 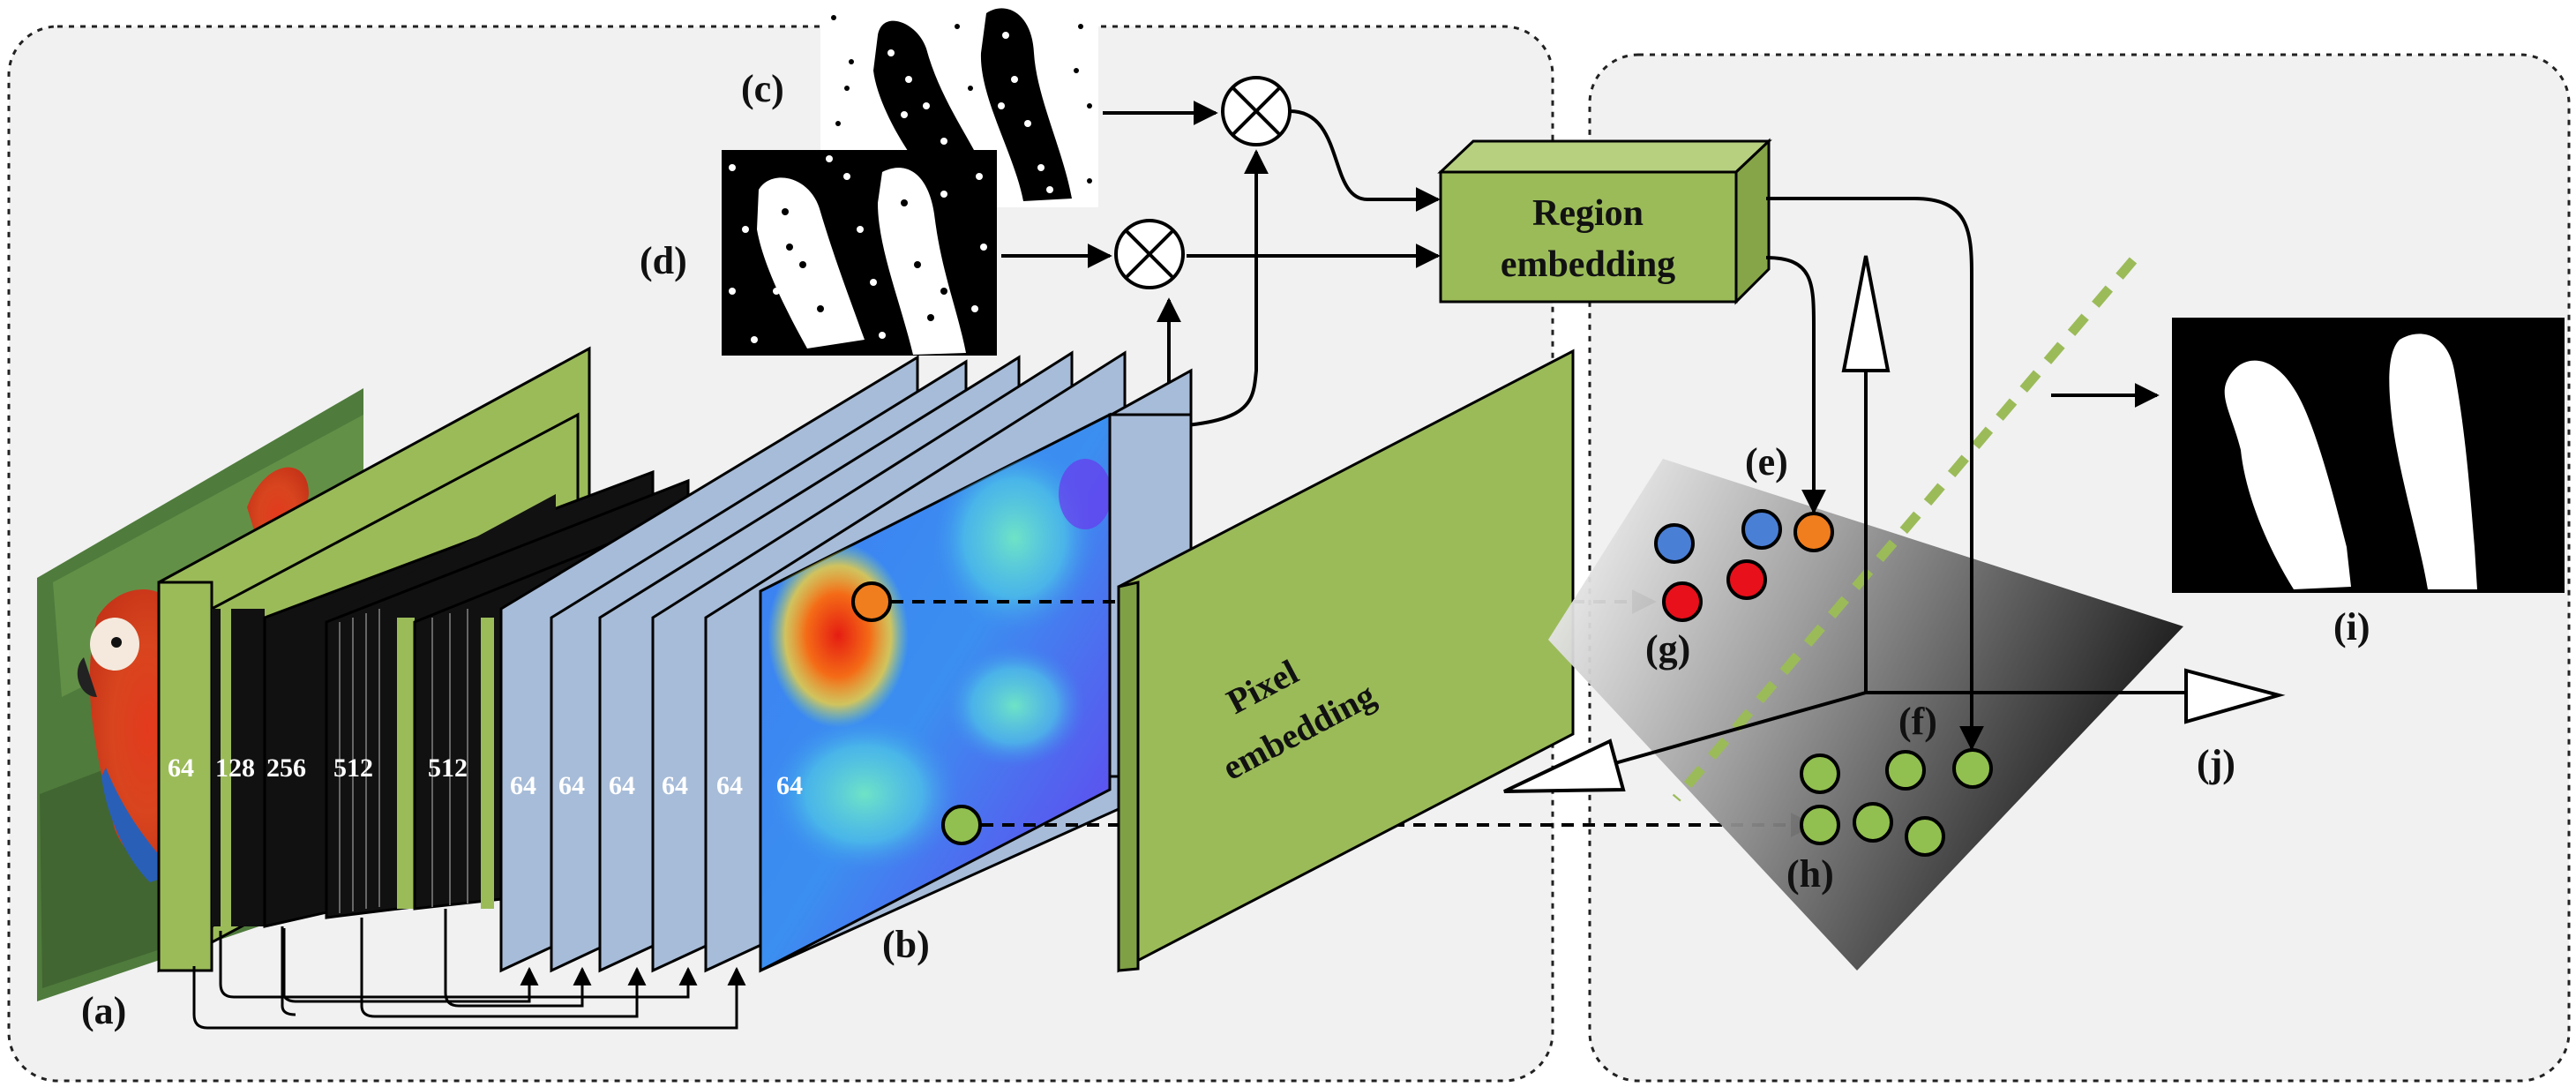 I want to click on channel-label-dec-3: 64, so click(x=675, y=785).